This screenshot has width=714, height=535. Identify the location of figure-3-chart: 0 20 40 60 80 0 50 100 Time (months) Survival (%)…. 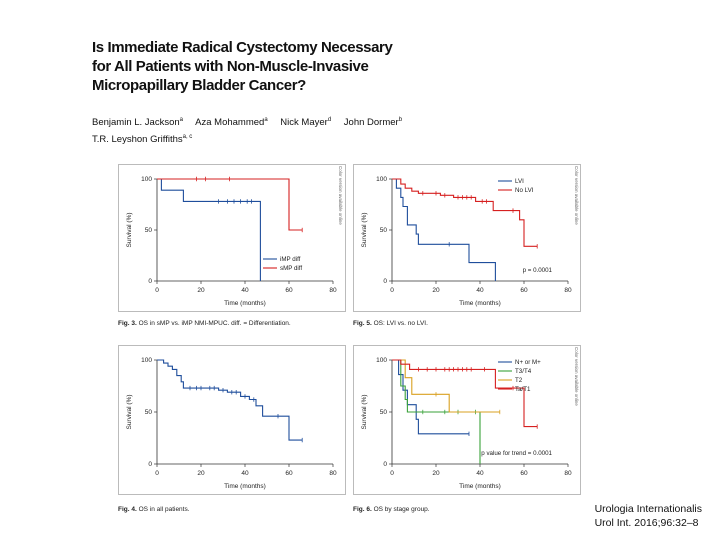
(232, 238).